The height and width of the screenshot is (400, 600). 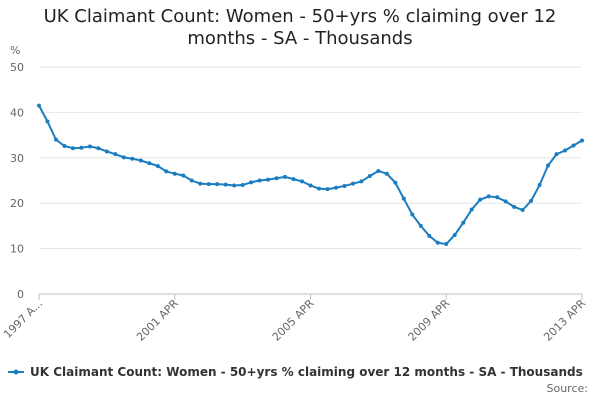 I want to click on y-tick-label: 50, so click(x=17, y=67).